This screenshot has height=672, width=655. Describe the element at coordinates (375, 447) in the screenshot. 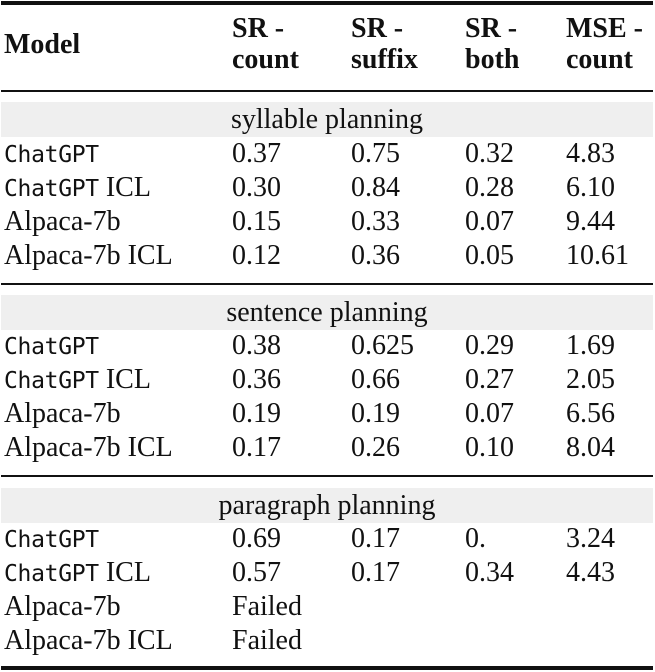

I see `sr-suffix-cell: 0.26` at that location.